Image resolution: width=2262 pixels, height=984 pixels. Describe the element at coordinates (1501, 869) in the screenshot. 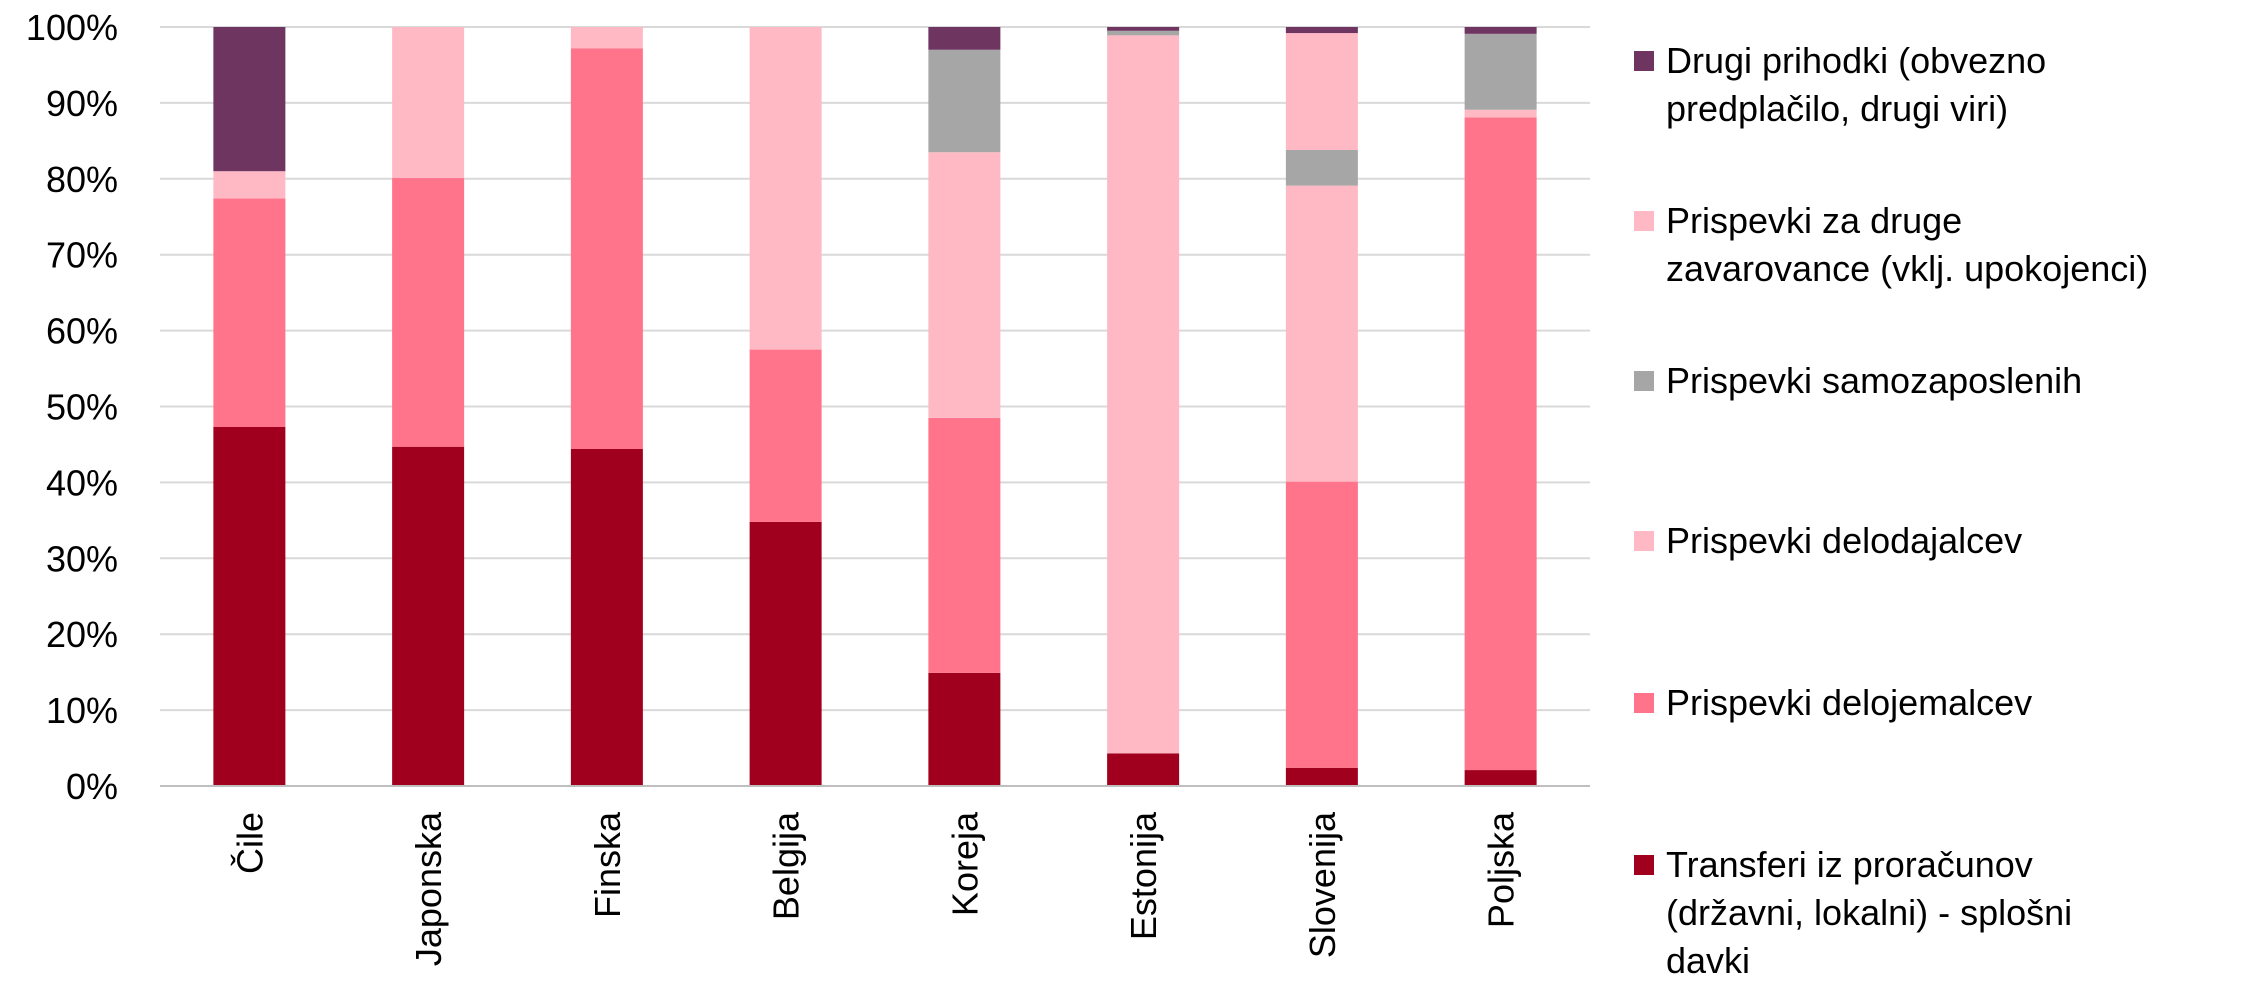

I see `x-tick-label: Poljska` at that location.